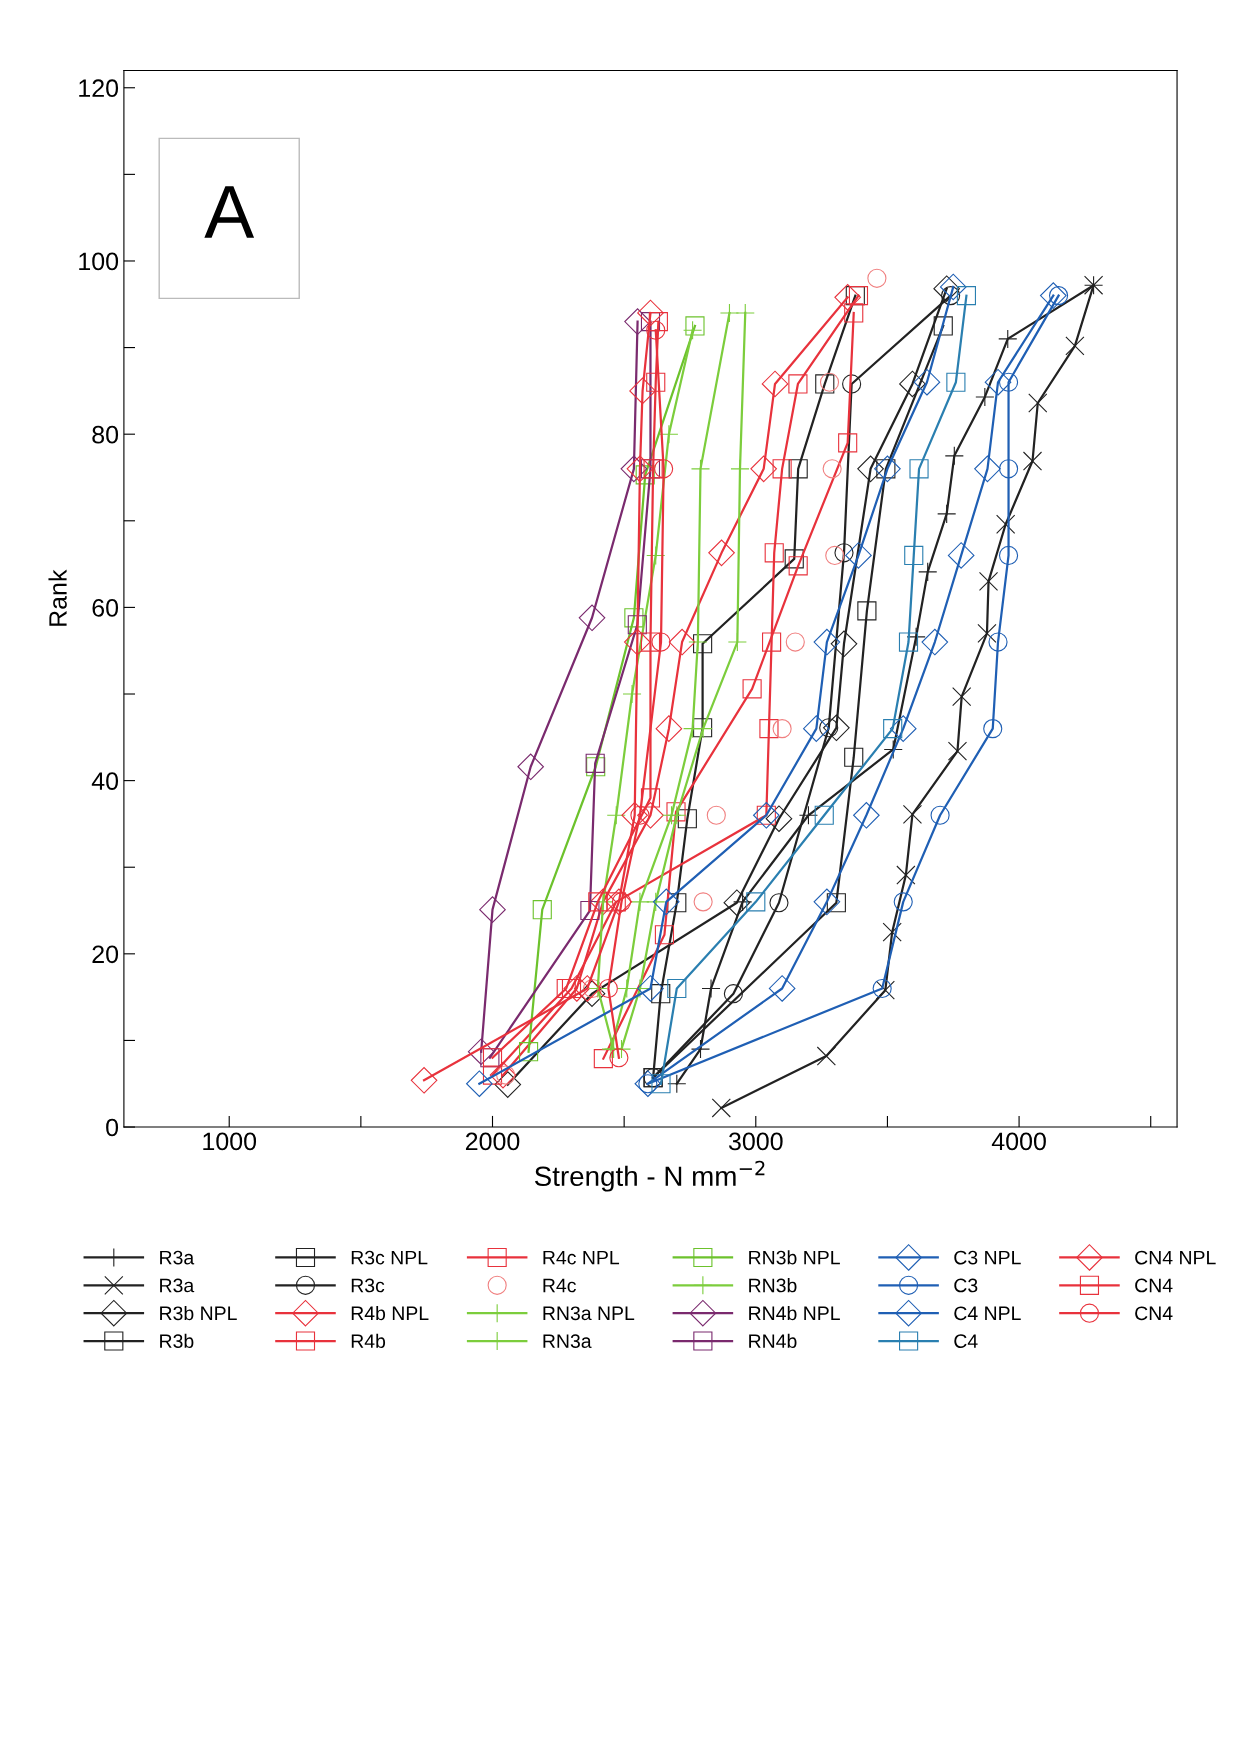  Describe the element at coordinates (389, 1257) in the screenshot. I see `legend-label: R3c NPL` at that location.